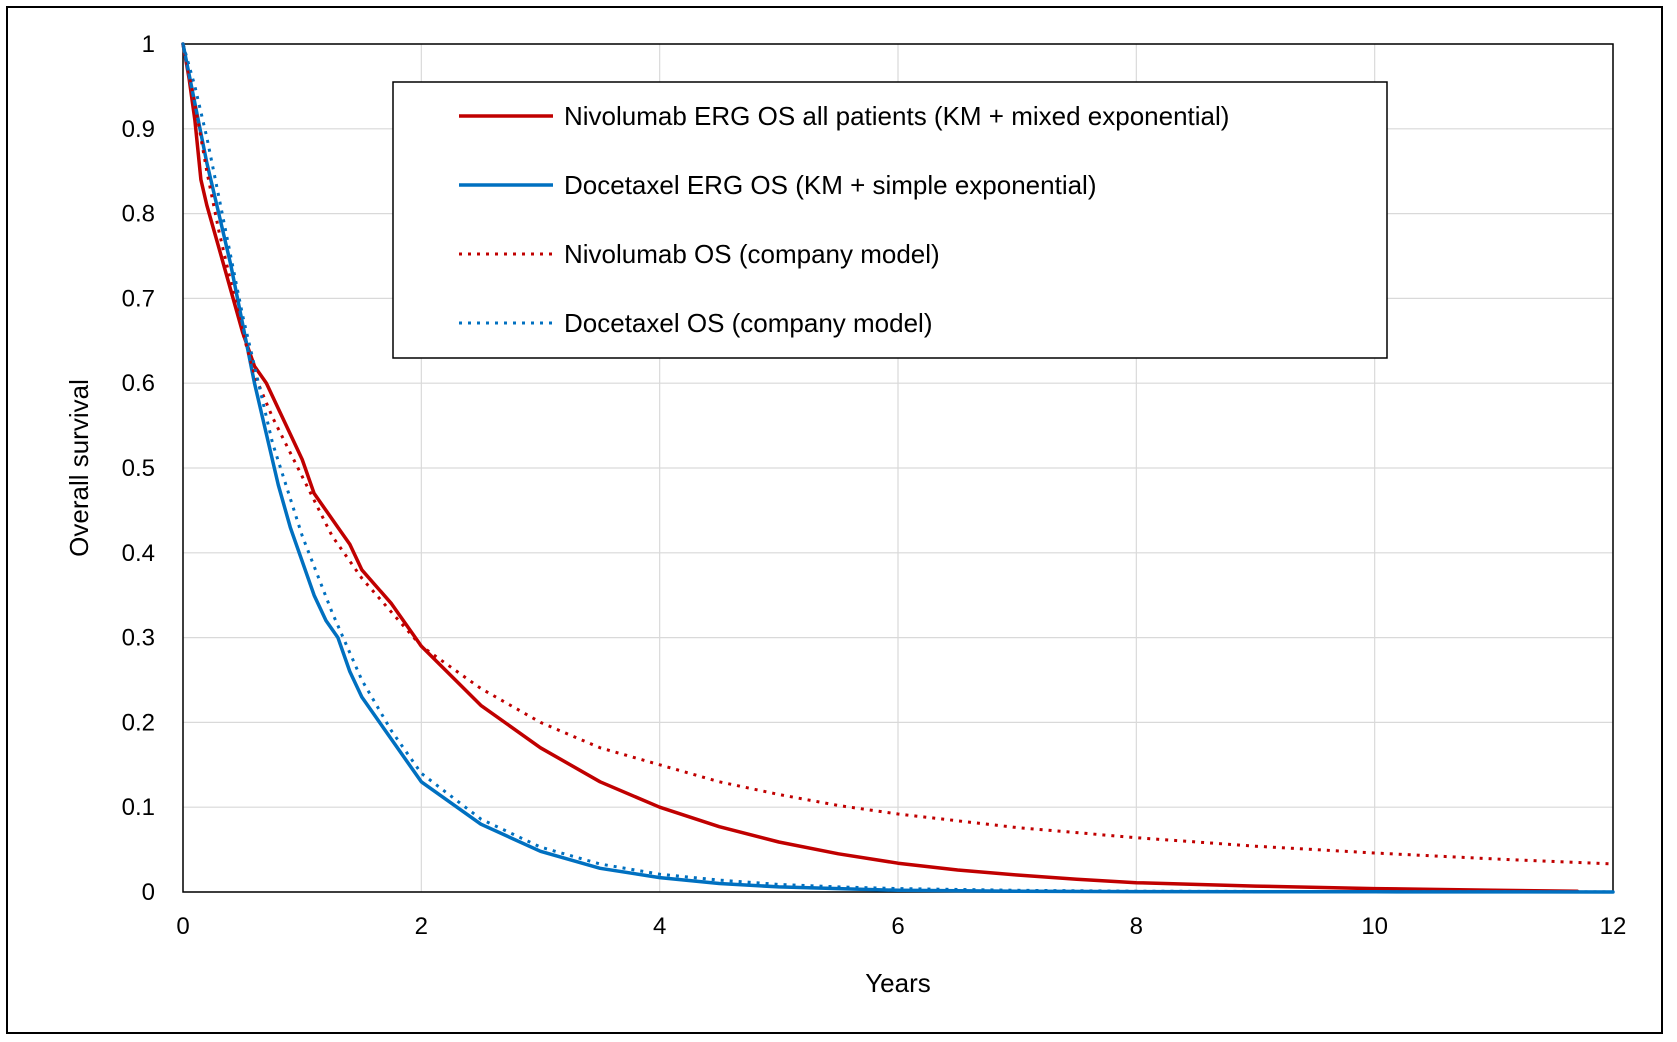 The height and width of the screenshot is (1042, 1677). I want to click on y-tick-label: 0.9, so click(138, 129).